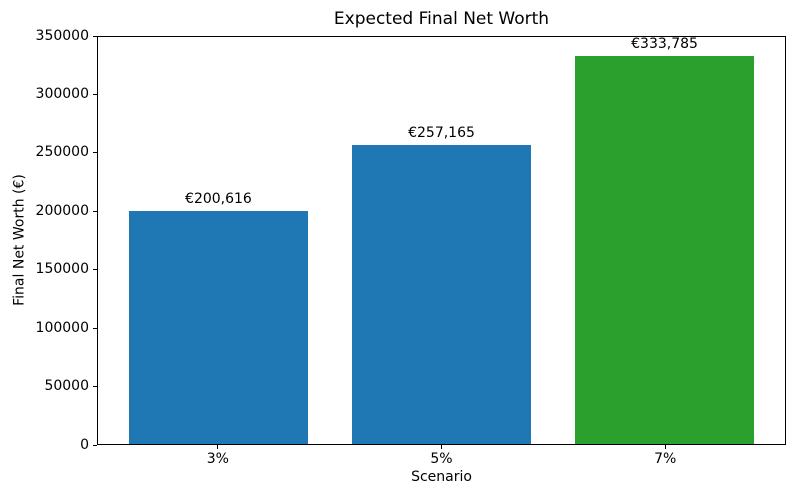  What do you see at coordinates (218, 327) in the screenshot?
I see `bar-3%` at bounding box center [218, 327].